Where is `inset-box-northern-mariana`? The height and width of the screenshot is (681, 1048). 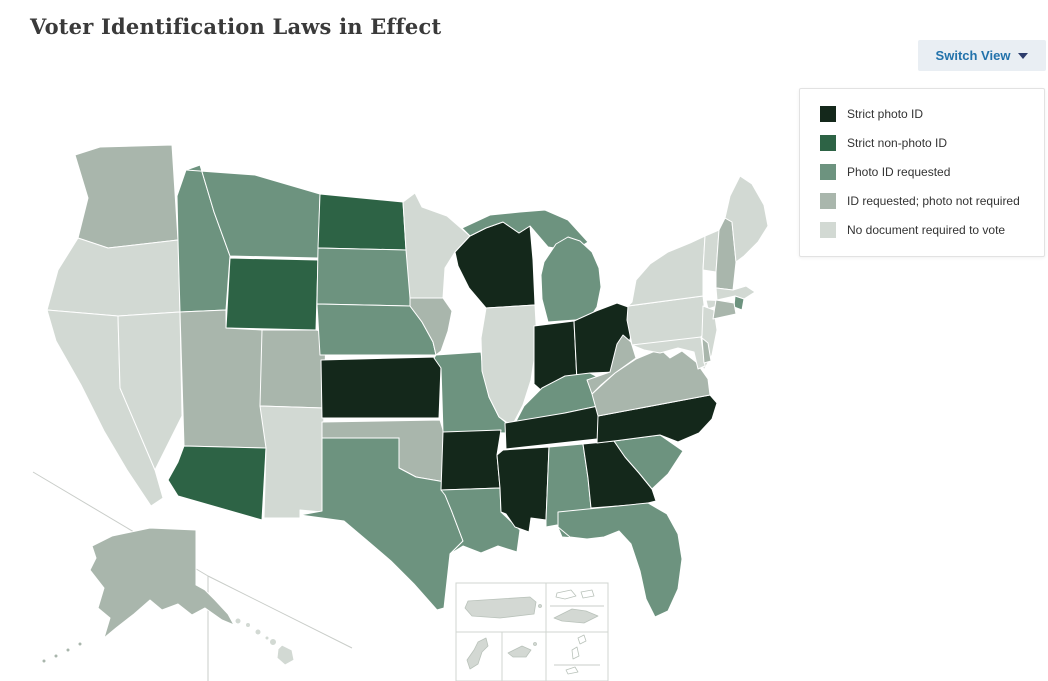
inset-box-northern-mariana is located at coordinates (577, 656).